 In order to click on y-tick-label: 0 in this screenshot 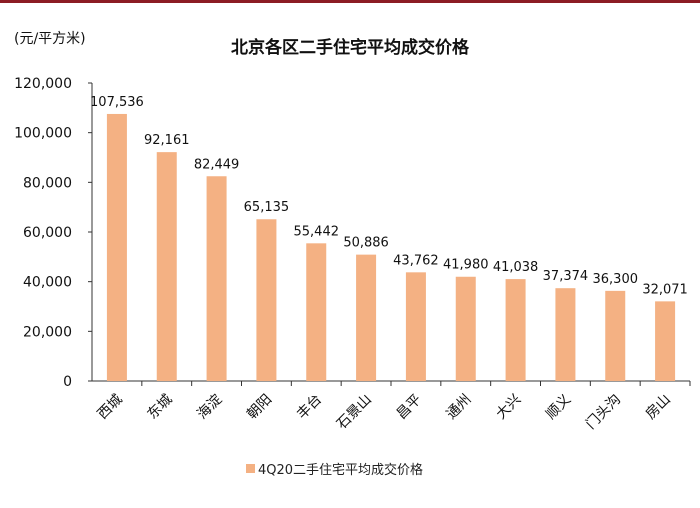, I will do `click(67, 382)`.